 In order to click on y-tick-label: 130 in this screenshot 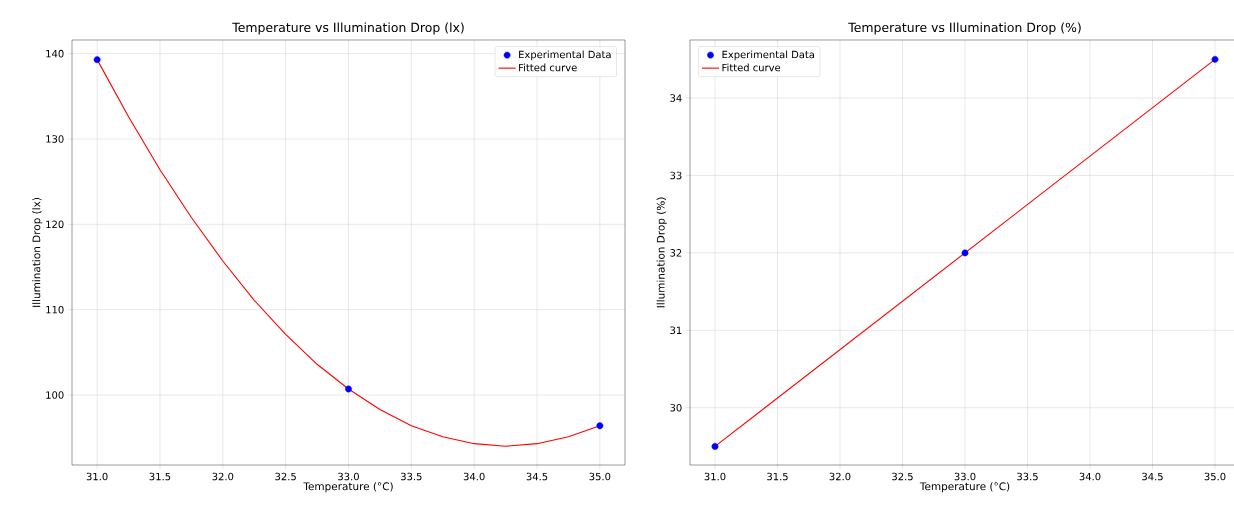, I will do `click(55, 139)`.